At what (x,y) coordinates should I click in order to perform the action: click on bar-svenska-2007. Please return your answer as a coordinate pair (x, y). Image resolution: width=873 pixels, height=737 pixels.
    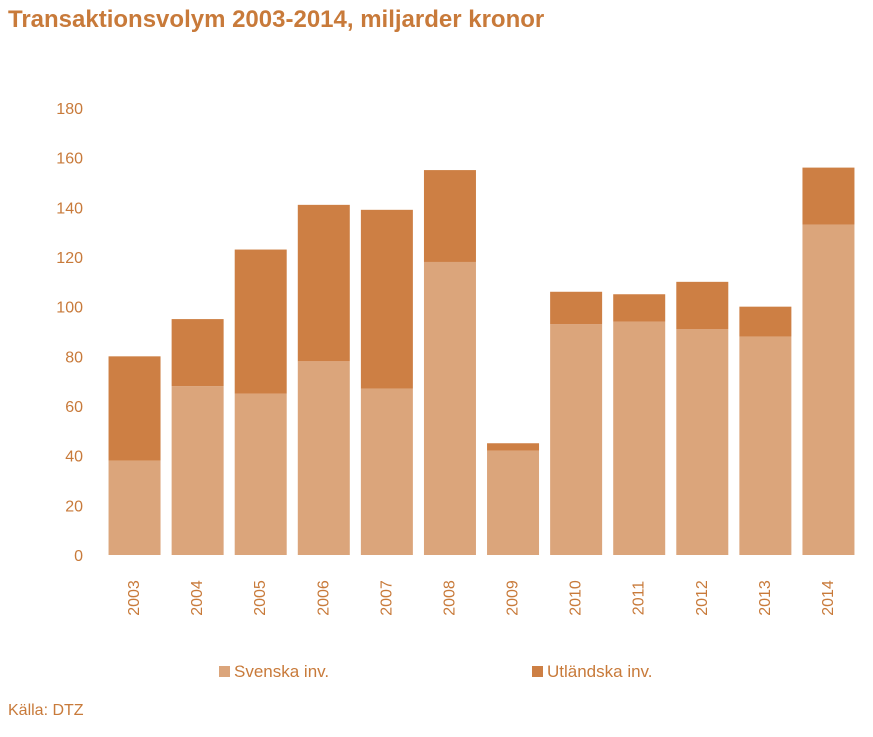
    Looking at the image, I should click on (386, 471).